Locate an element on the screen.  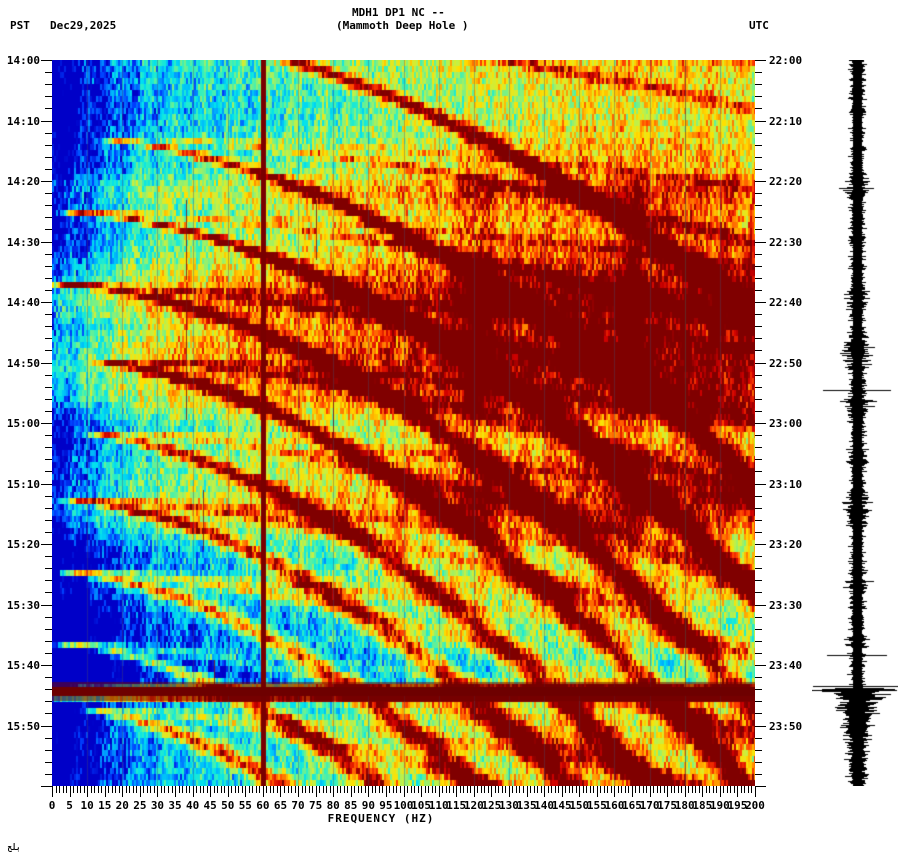
freq-label: 160 is located at coordinates (614, 805).